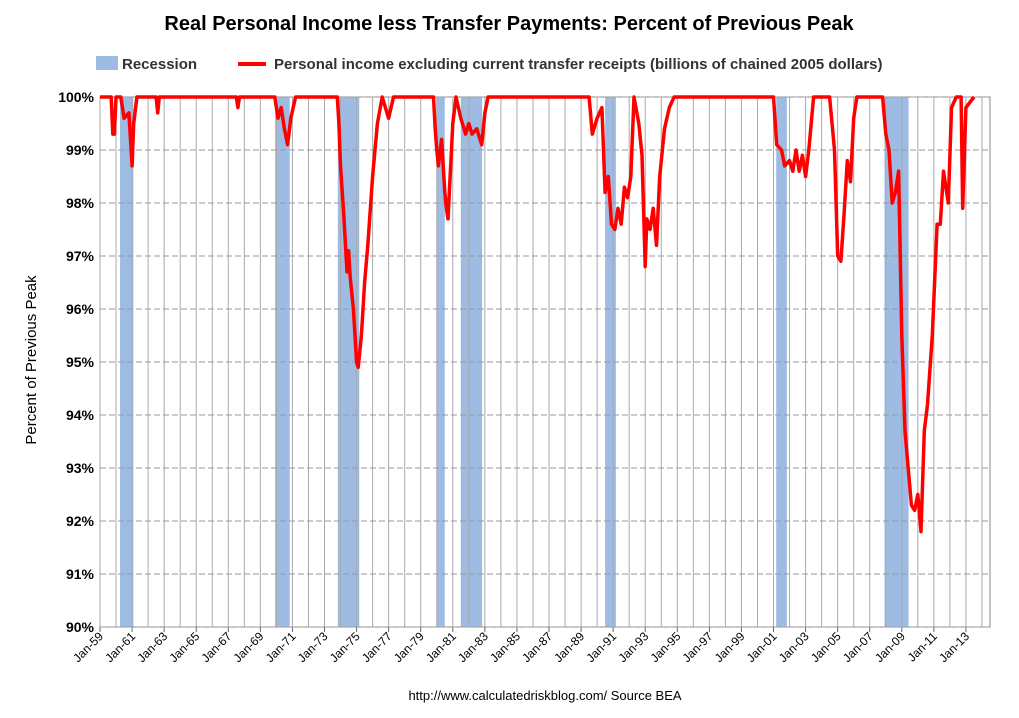 The image size is (1019, 718). What do you see at coordinates (31, 360) in the screenshot?
I see `y-axis-label: Percent of Previous Peak` at bounding box center [31, 360].